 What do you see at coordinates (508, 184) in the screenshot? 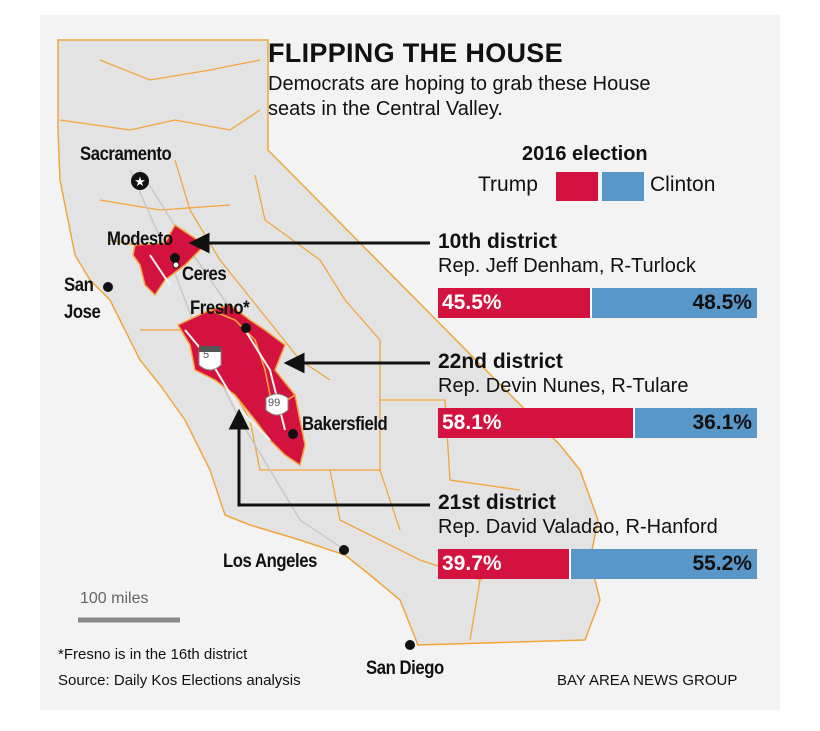
I see `legend-label-trump: Trump` at bounding box center [508, 184].